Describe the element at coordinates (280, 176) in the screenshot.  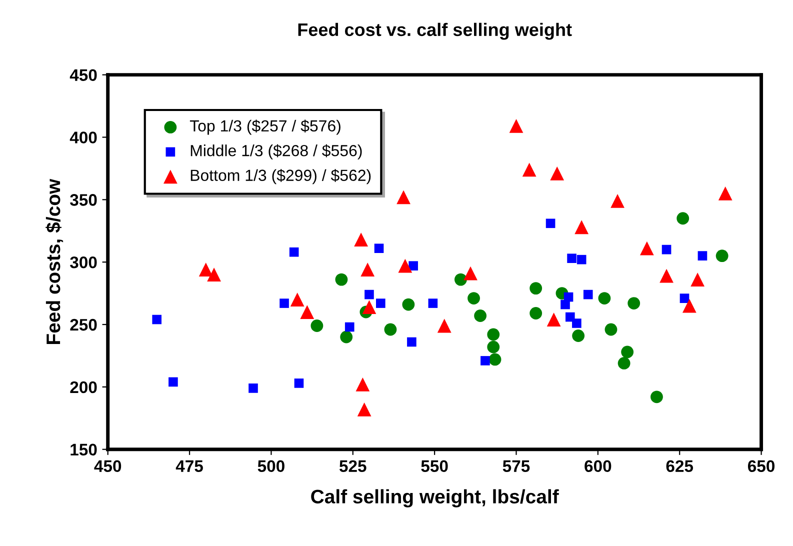
I see `legend-label: Bottom 1/3 ($299) / $562)` at that location.